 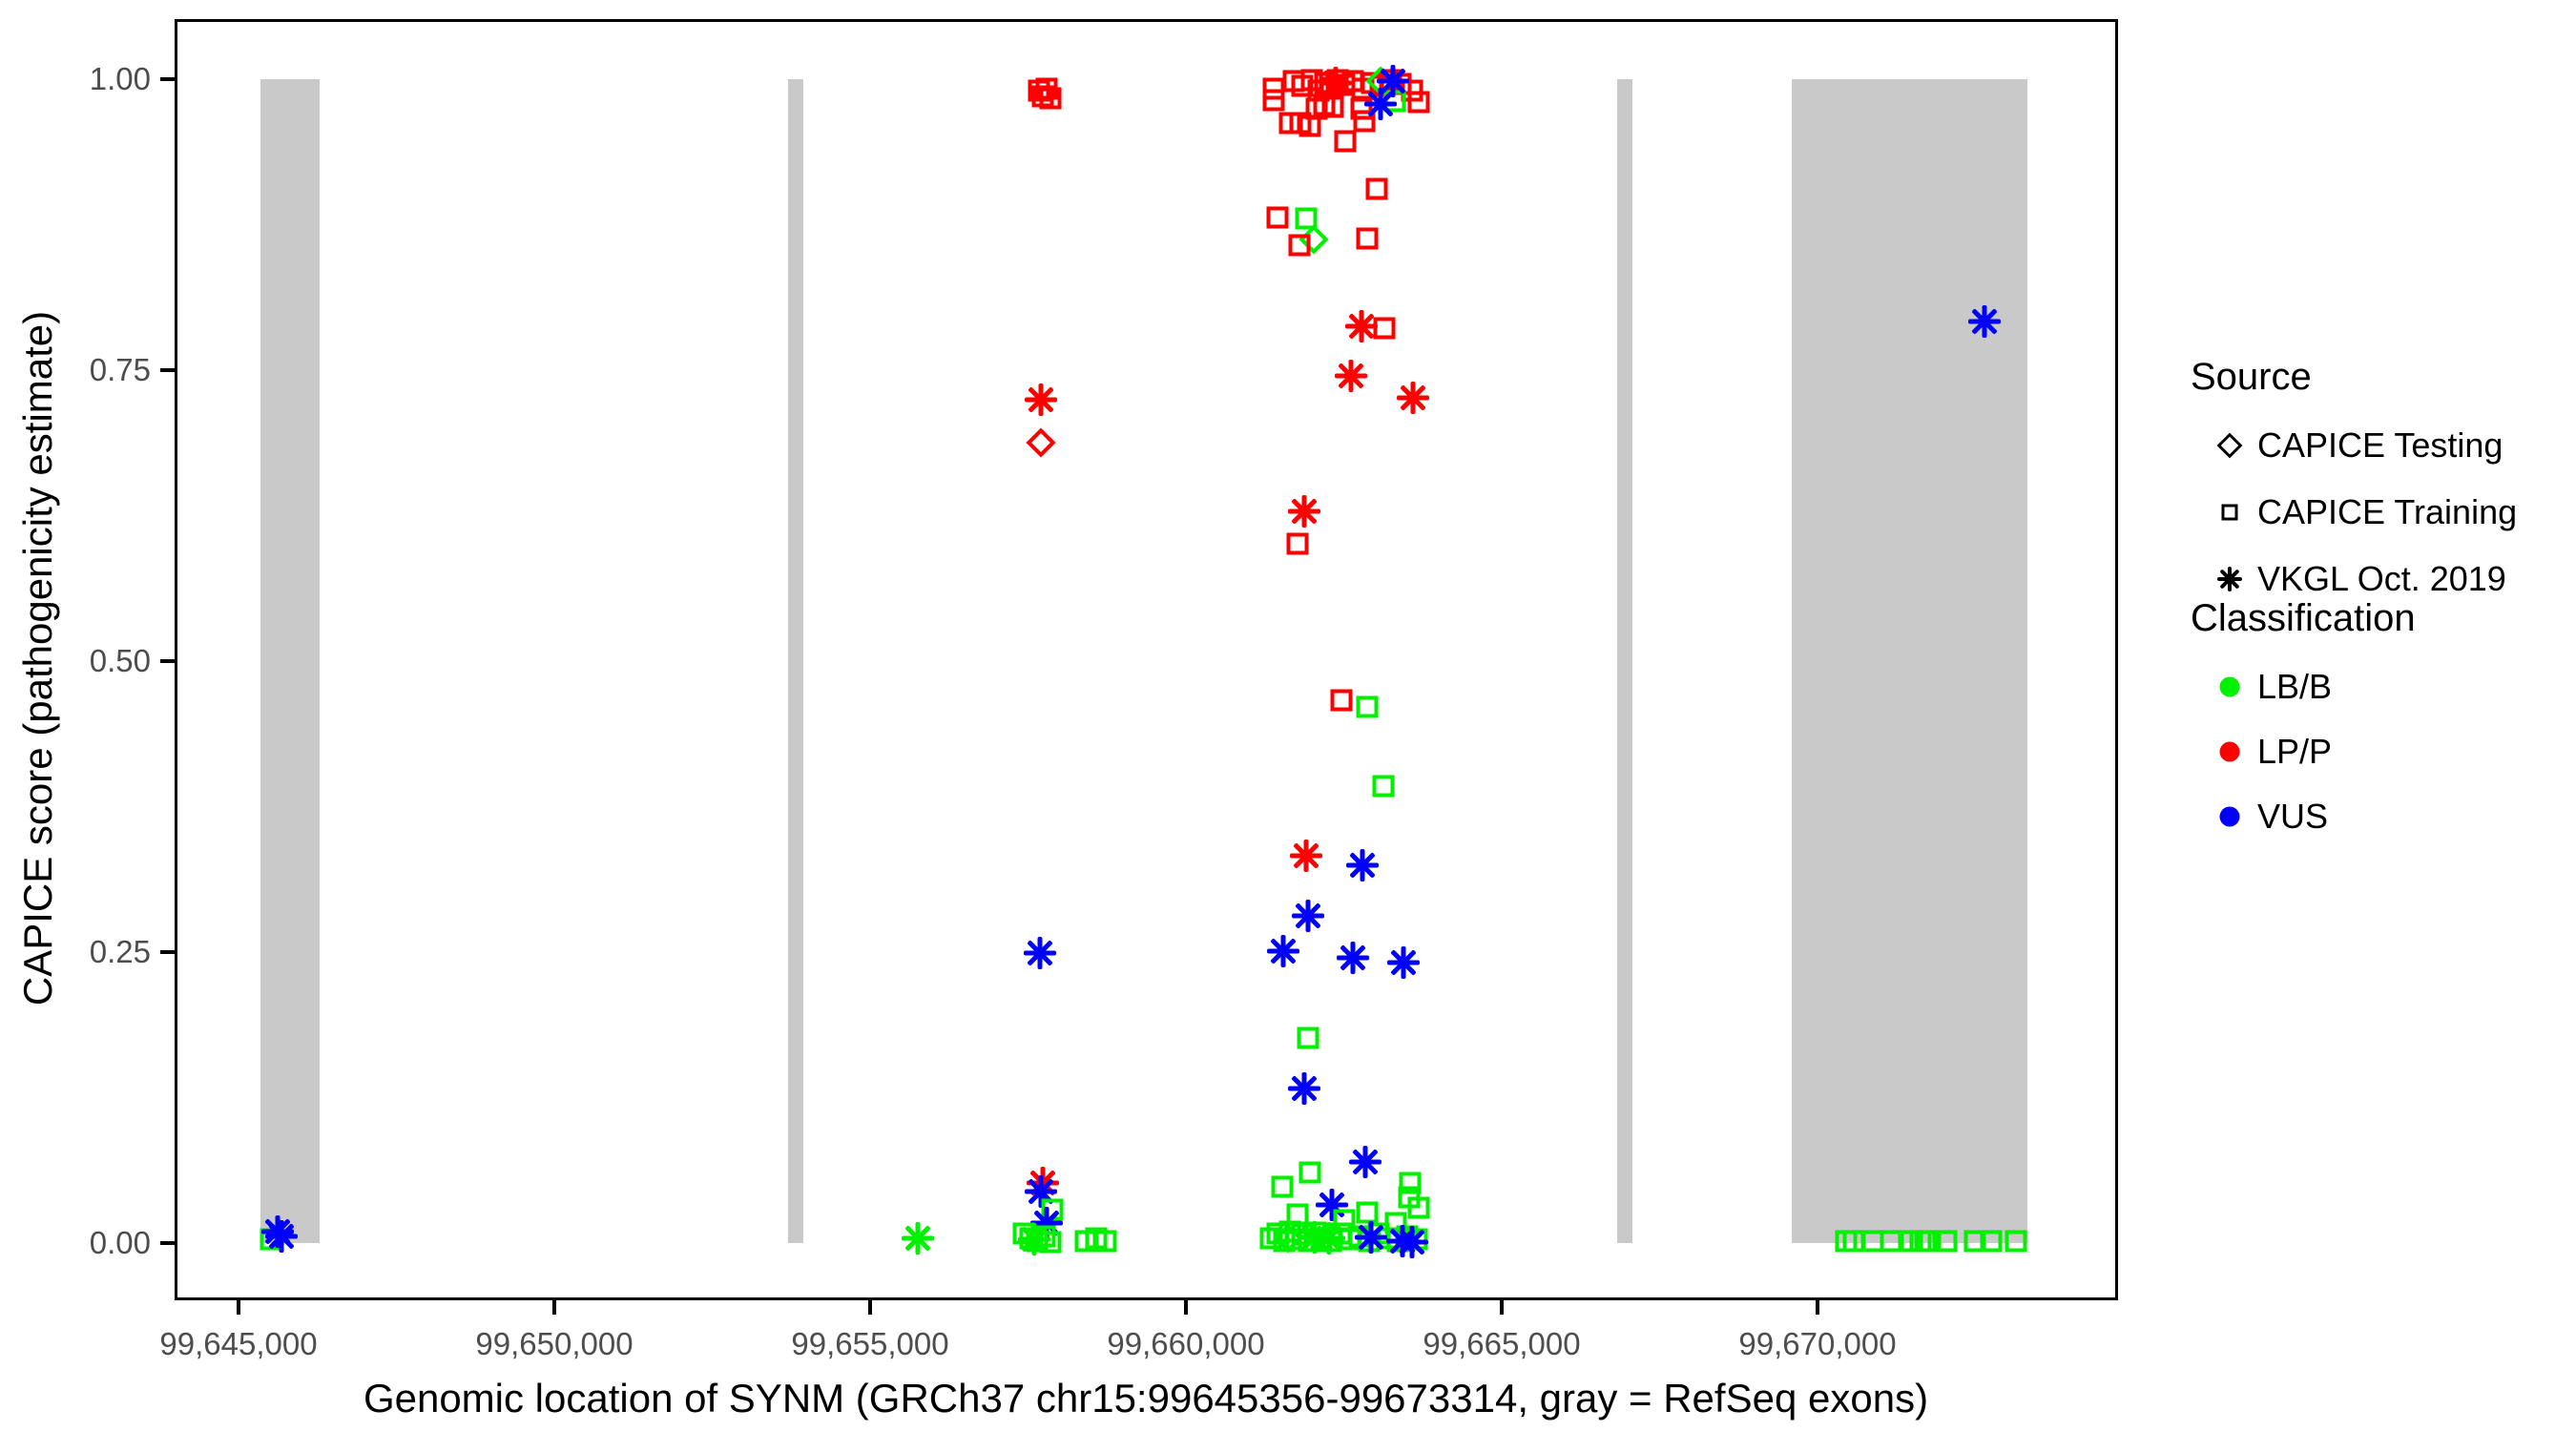 What do you see at coordinates (37, 658) in the screenshot?
I see `y-axis-title: CAPICE score (pathogenicity estimate)` at bounding box center [37, 658].